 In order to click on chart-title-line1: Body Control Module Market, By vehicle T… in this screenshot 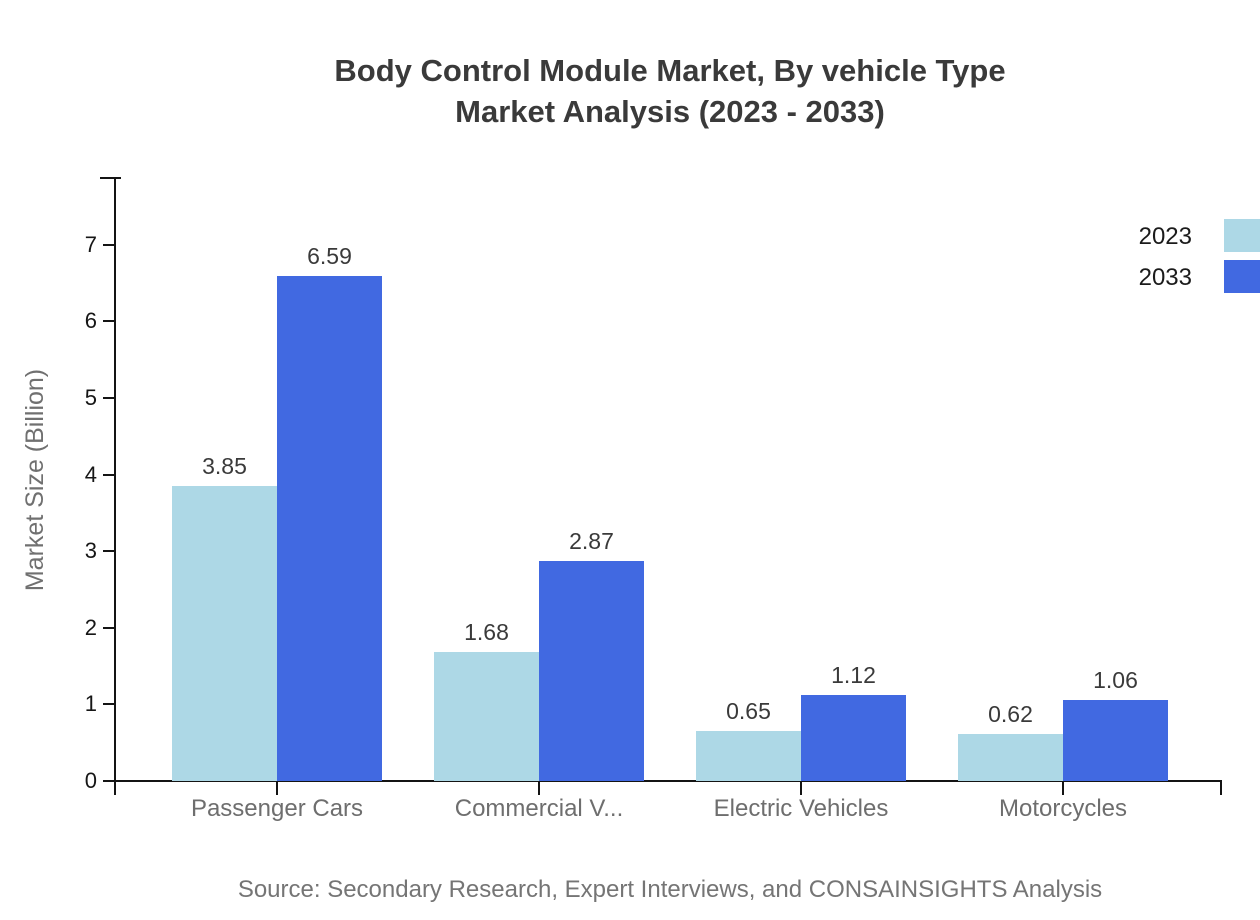, I will do `click(670, 70)`.